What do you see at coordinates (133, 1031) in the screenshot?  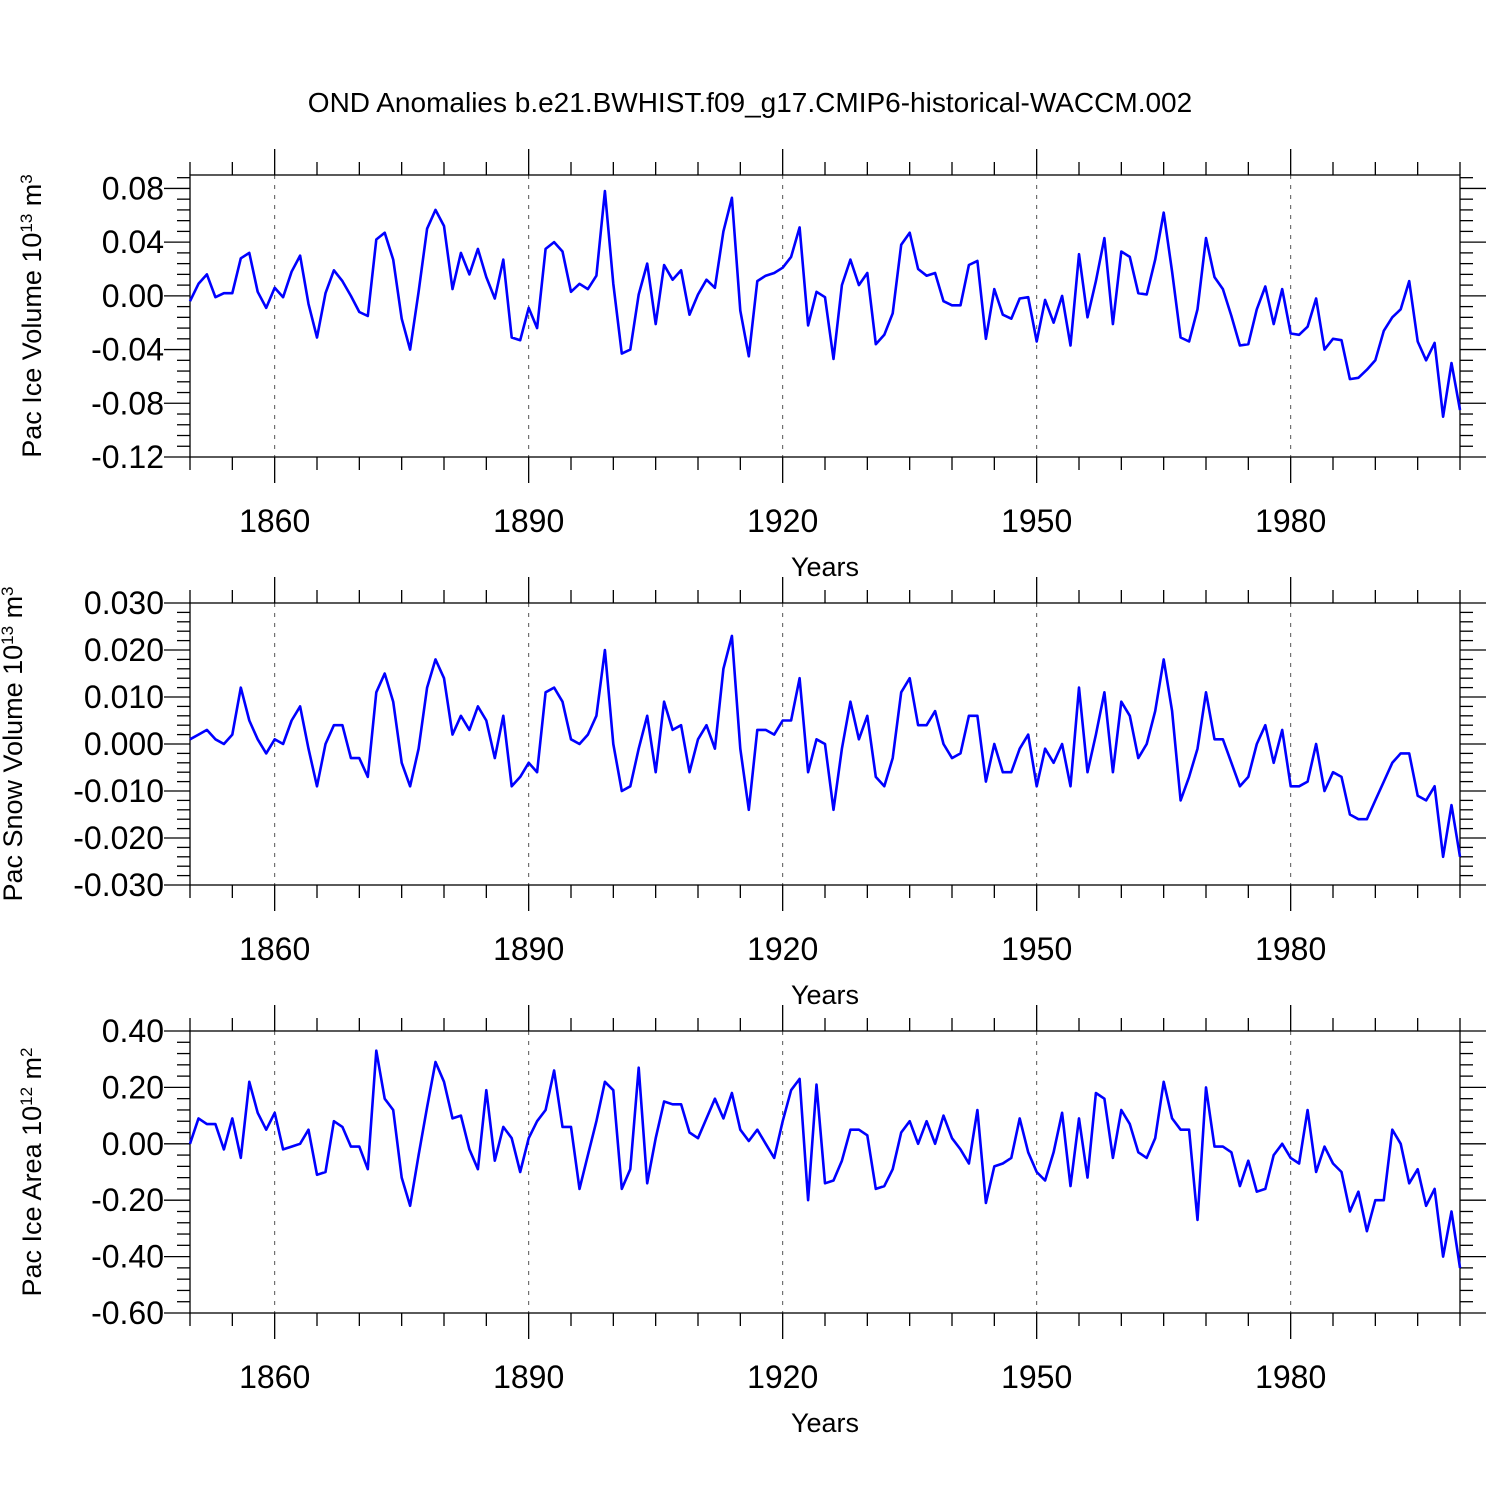 I see `y-tick-label: 0.40` at bounding box center [133, 1031].